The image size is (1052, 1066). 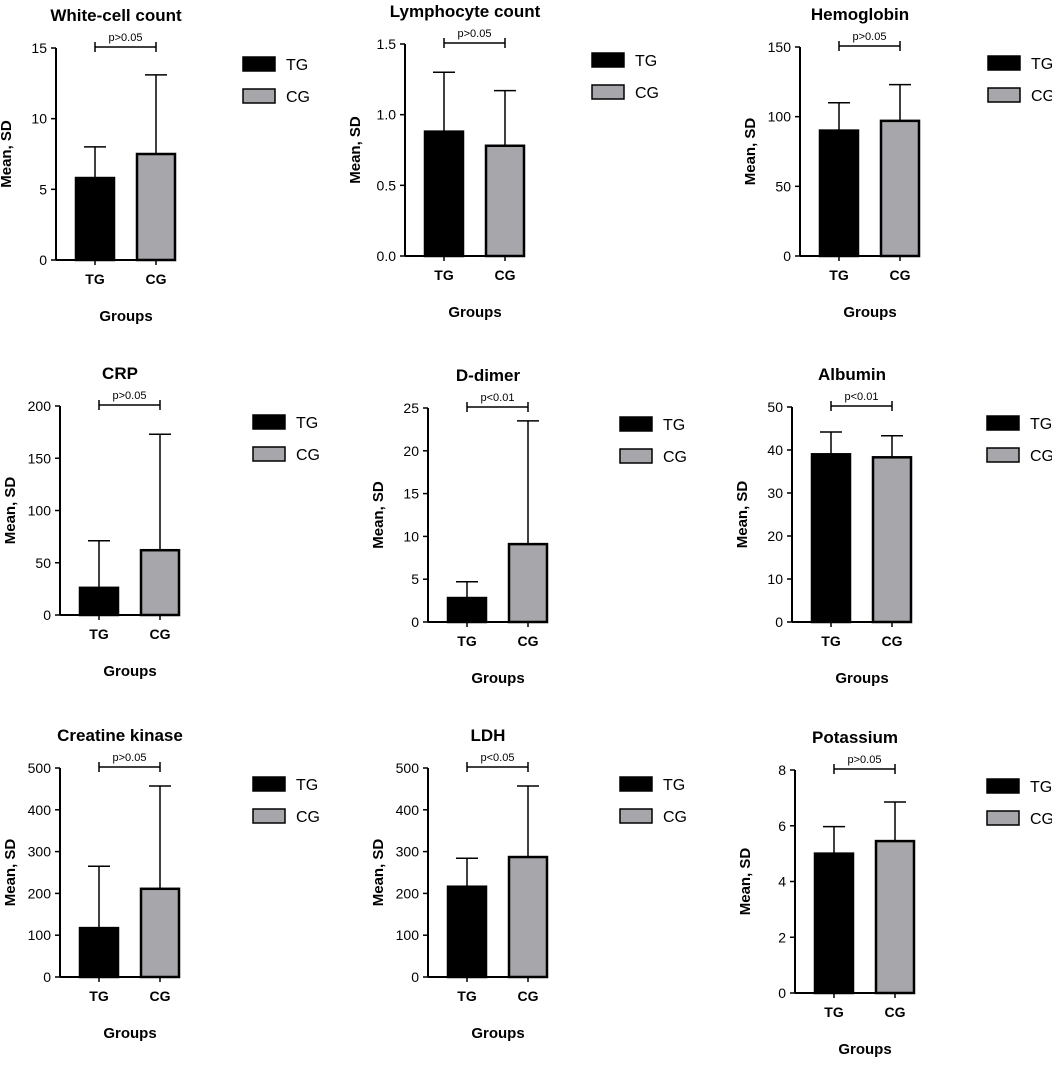 I want to click on y-tick-label: 25, so click(x=411, y=408).